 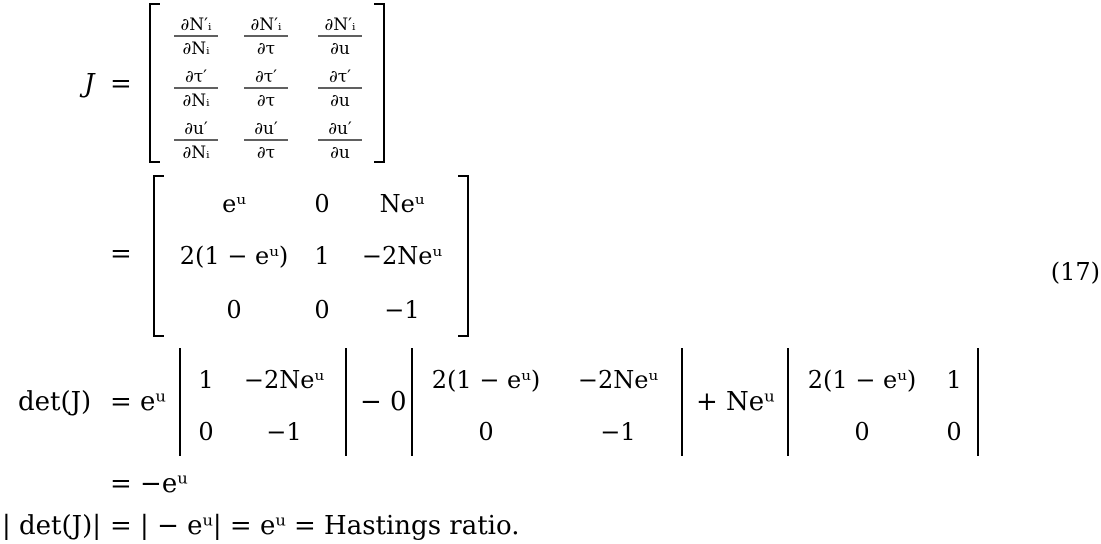 What do you see at coordinates (314, 526) in the screenshot?
I see `final-line: = | − eᵘ| = eᵘ = Hastings ratio.` at bounding box center [314, 526].